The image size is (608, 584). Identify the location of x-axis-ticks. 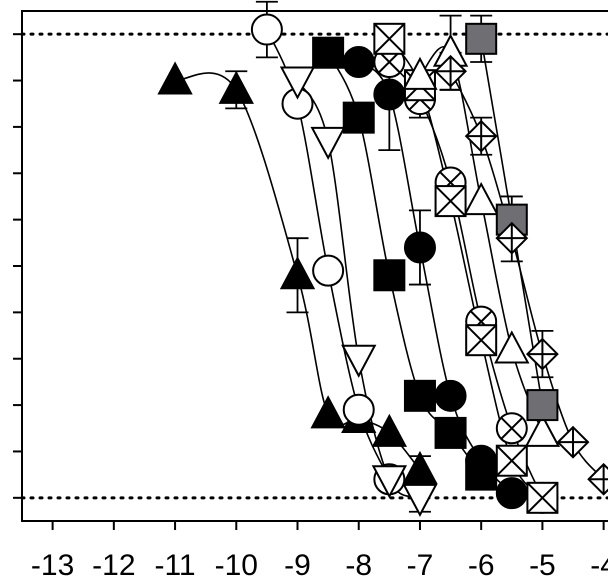
(328, 525).